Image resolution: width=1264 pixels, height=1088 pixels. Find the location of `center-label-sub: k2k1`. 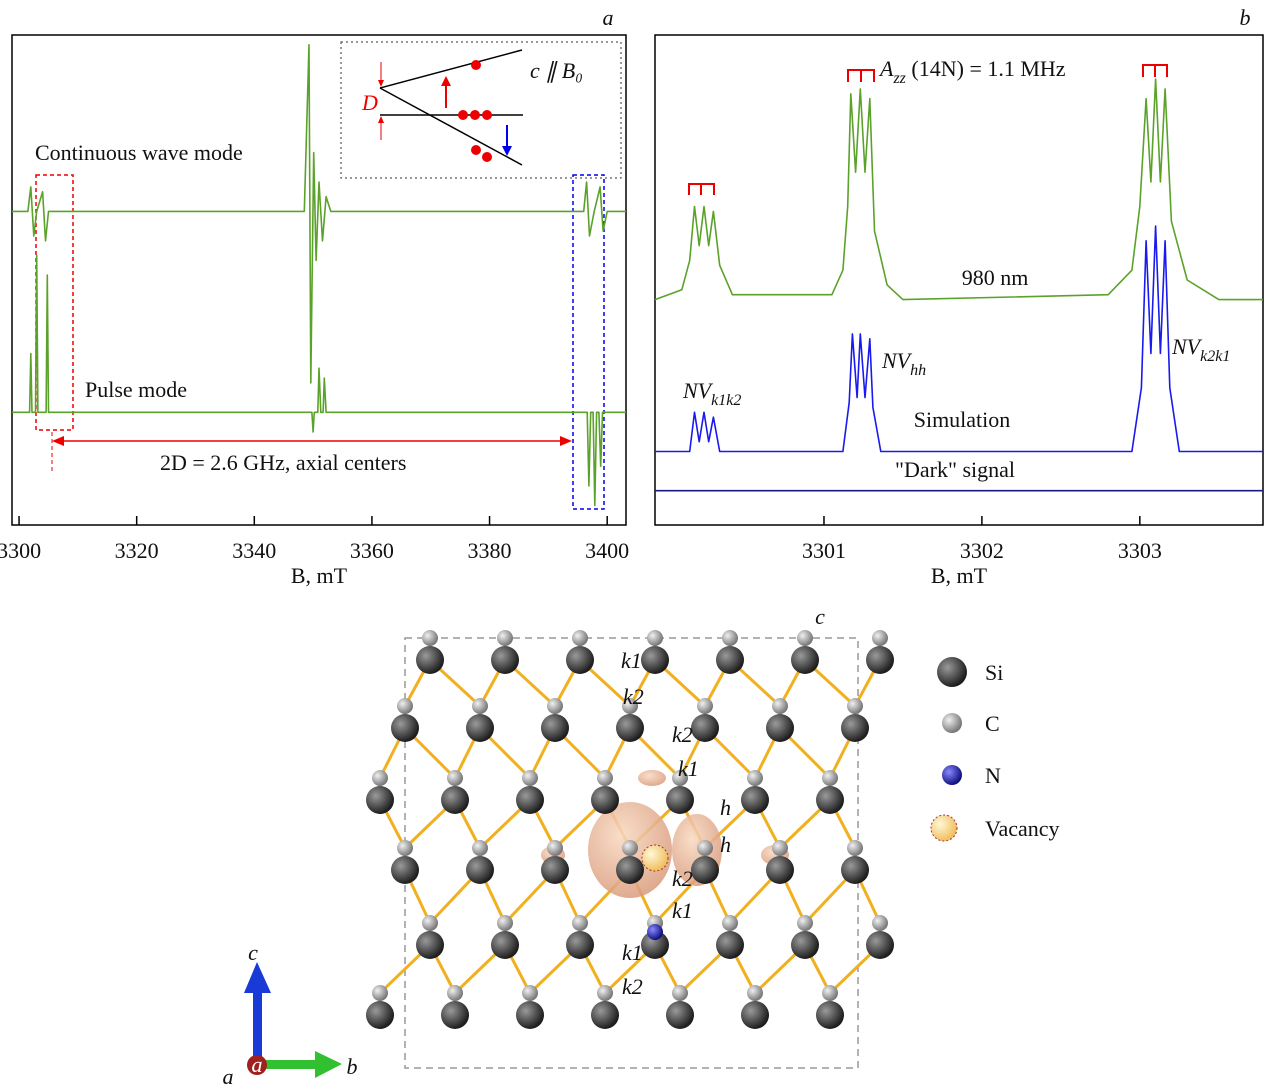

center-label-sub: k2k1 is located at coordinates (1215, 356).